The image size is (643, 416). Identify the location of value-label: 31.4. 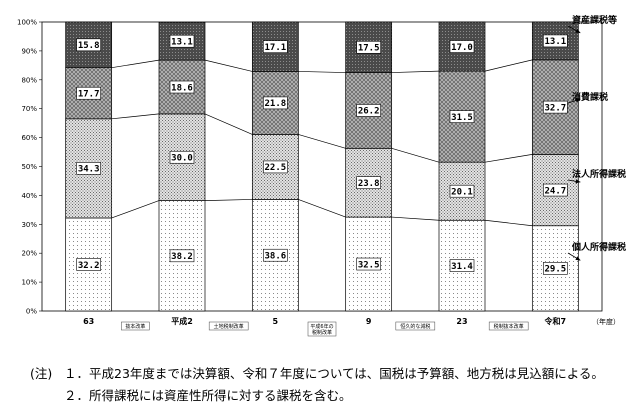
(462, 267).